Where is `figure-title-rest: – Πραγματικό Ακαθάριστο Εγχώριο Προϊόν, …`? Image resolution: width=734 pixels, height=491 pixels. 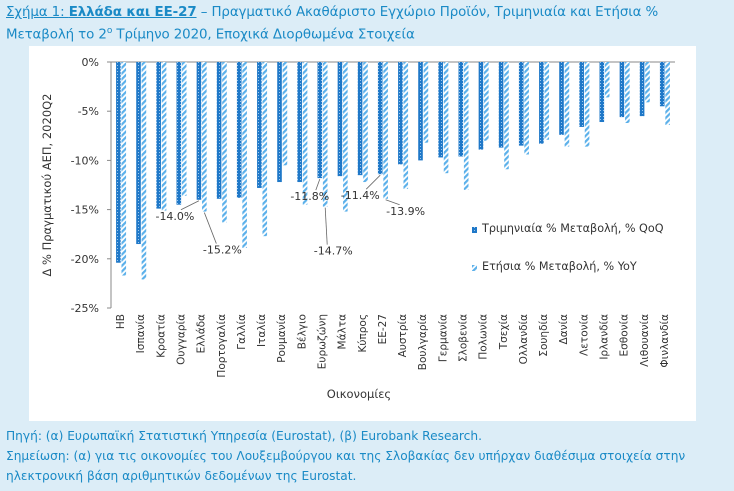 figure-title-rest: – Πραγματικό Ακαθάριστο Εγχώριο Προϊόν, … is located at coordinates (332, 24).